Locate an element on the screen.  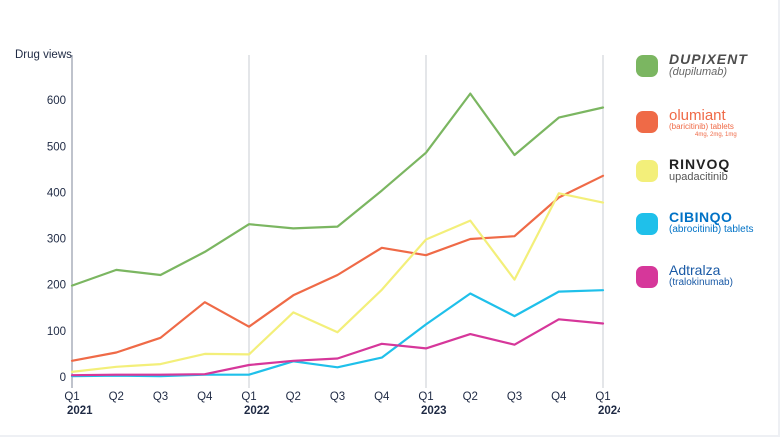
series-line-adtralza is located at coordinates (337, 347).